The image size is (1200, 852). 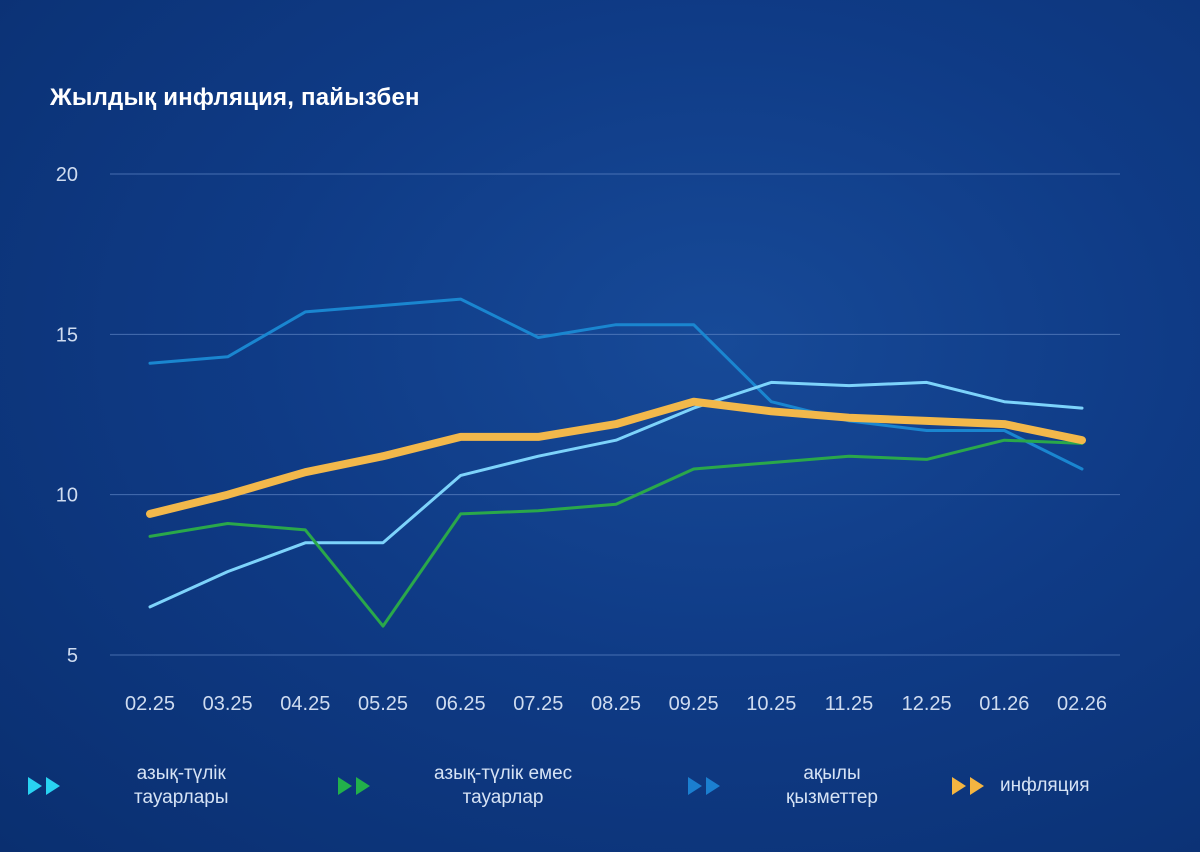 I want to click on x-tick-label: 02.26, so click(x=1082, y=704).